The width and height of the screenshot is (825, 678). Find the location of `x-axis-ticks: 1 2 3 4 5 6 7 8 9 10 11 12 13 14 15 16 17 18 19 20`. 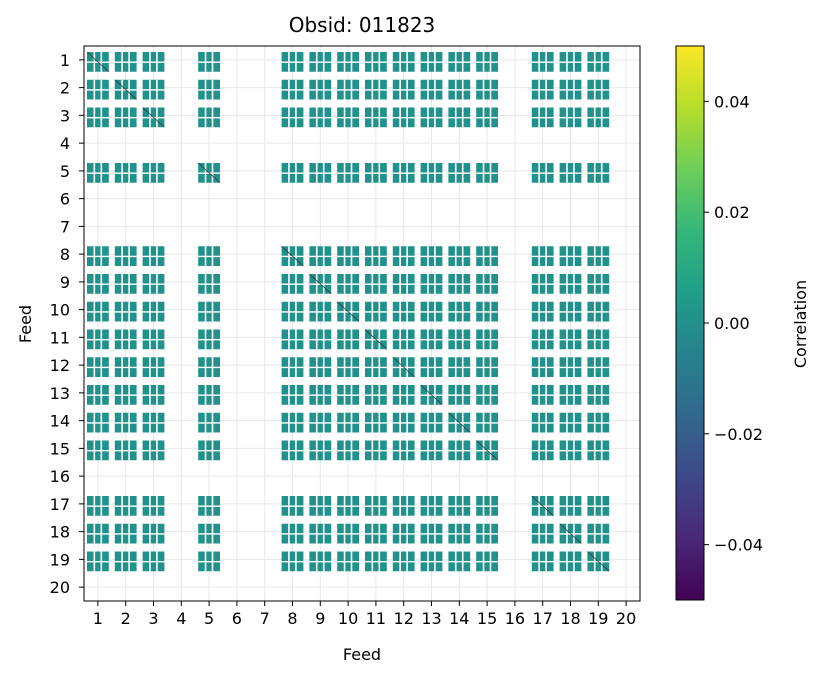

x-axis-ticks: 1 2 3 4 5 6 7 8 9 10 11 12 13 14 15 16 17 18 19 20 is located at coordinates (364, 614).